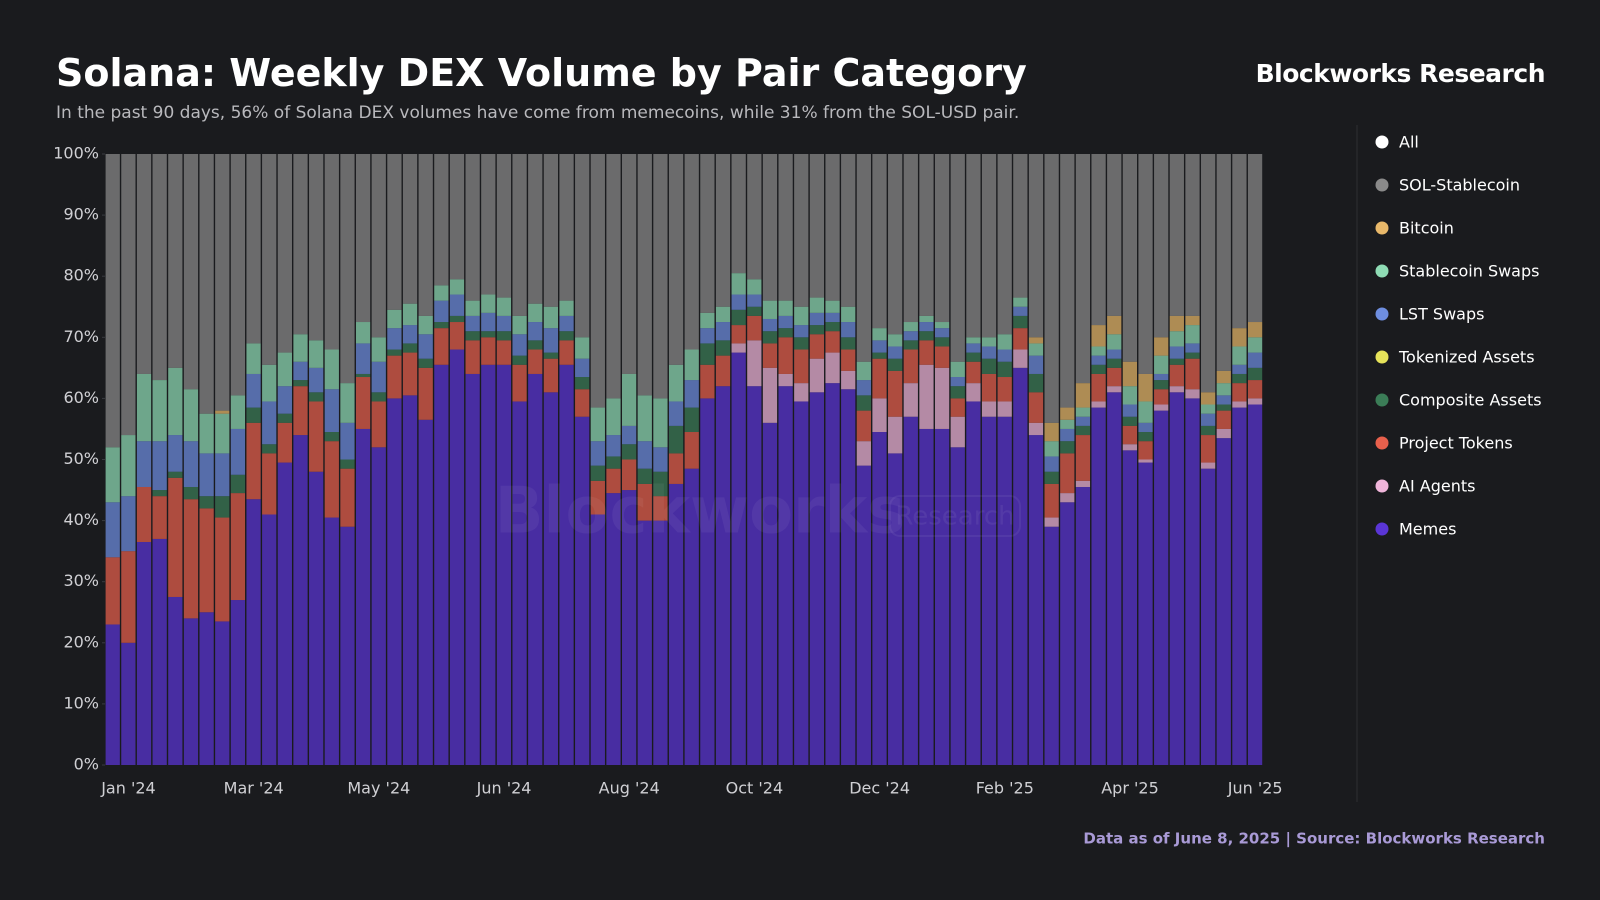 This screenshot has width=1600, height=900. Describe the element at coordinates (1448, 185) in the screenshot. I see `legend-item: SOL-Stablecoin` at that location.